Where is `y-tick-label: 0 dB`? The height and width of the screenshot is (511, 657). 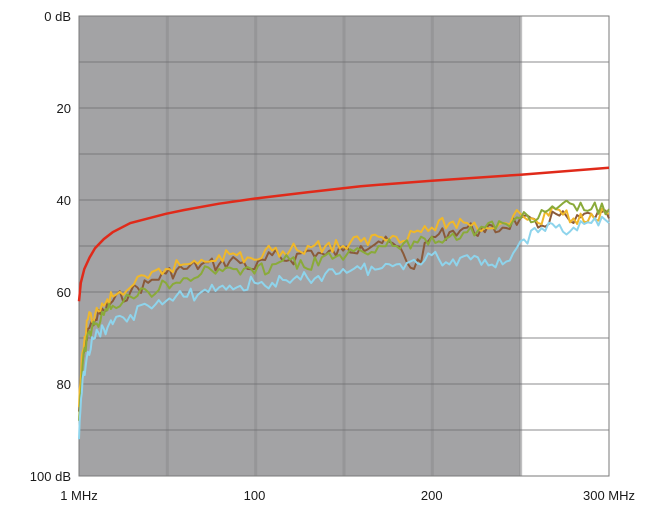
y-tick-label: 0 dB is located at coordinates (57, 16).